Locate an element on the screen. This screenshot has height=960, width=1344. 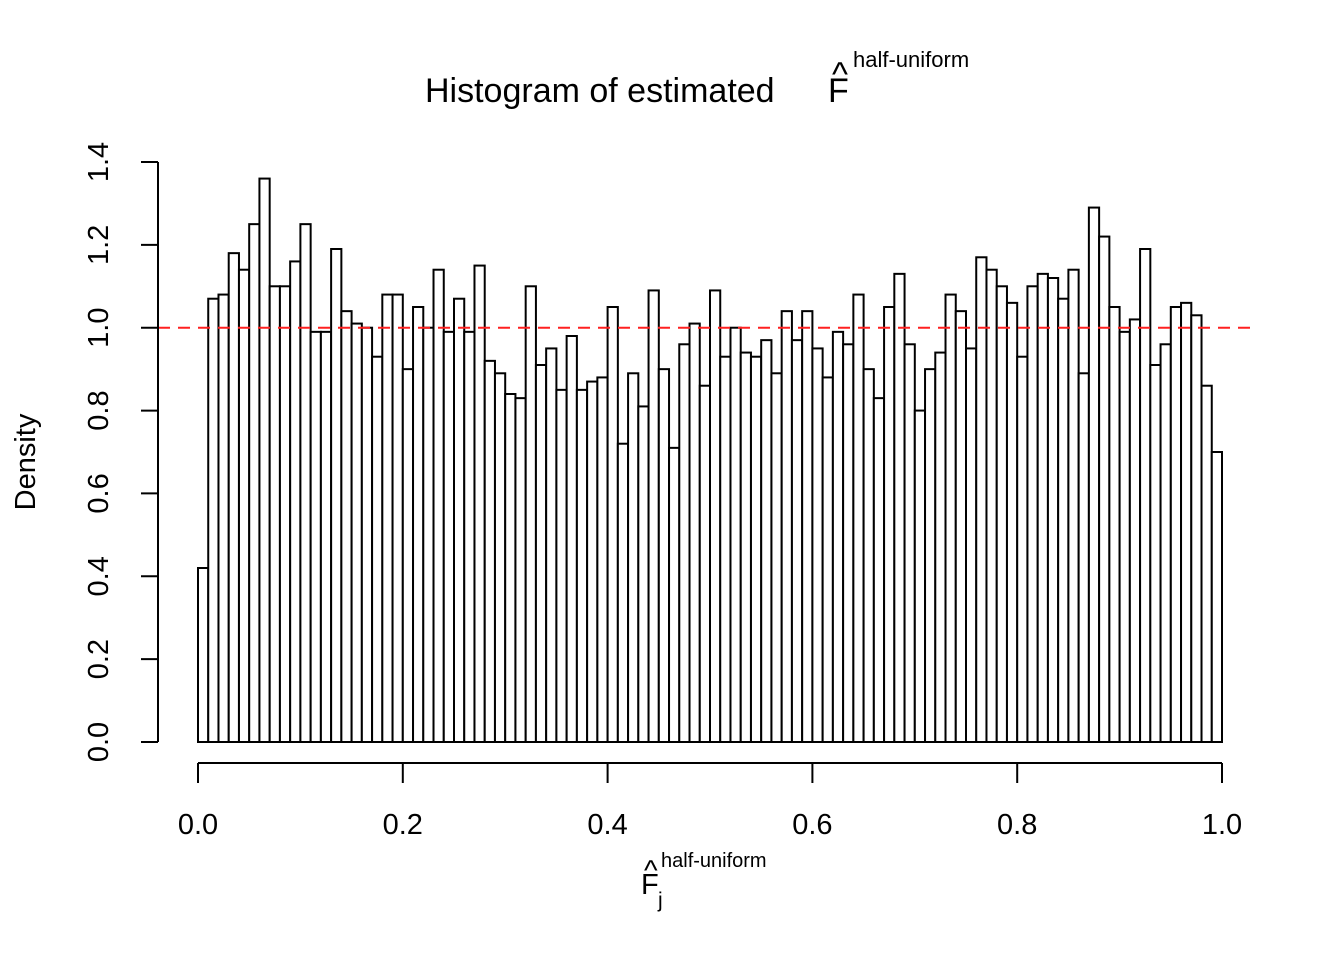
x-axis-title-symbol: F is located at coordinates (650, 885).